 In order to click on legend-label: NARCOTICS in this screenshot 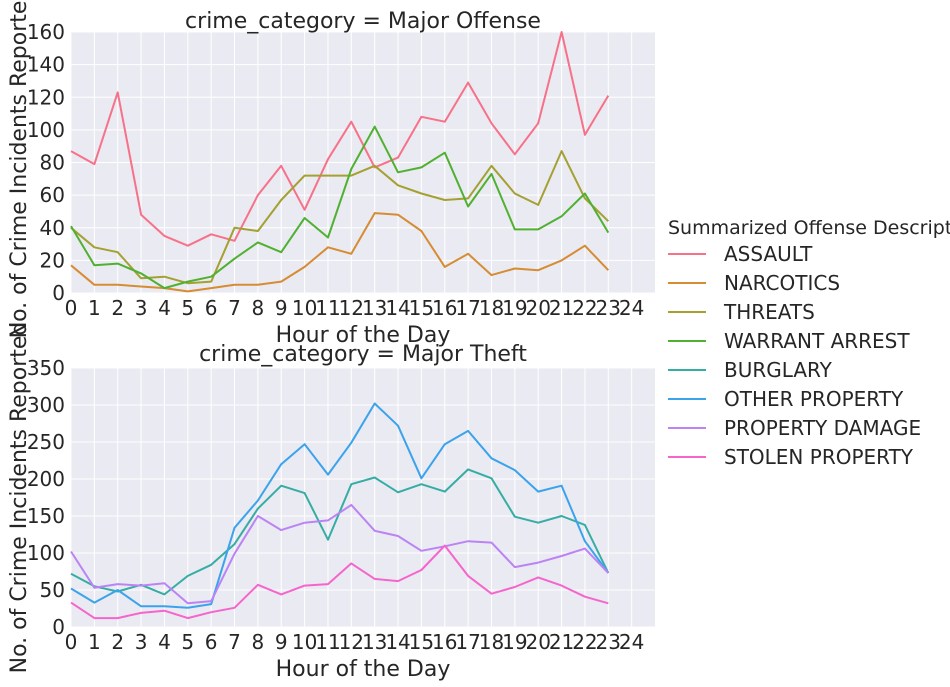, I will do `click(782, 283)`.